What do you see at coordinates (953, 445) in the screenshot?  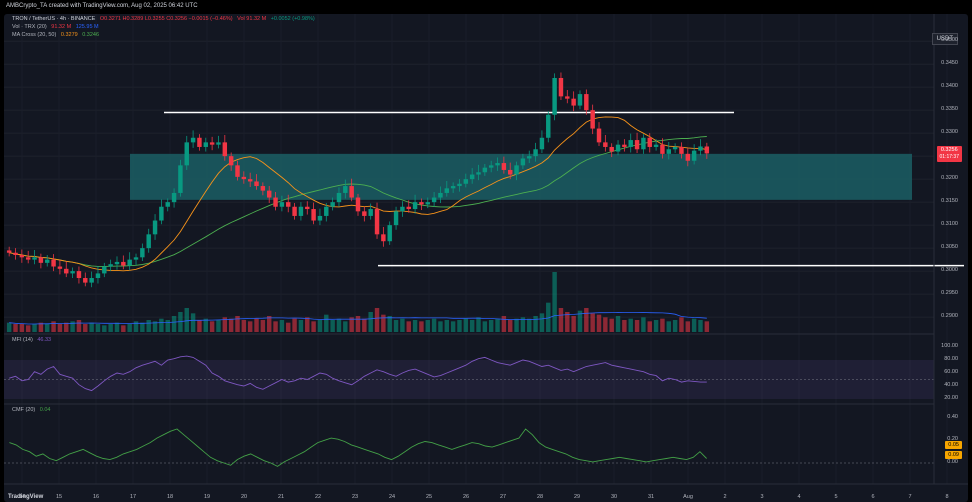 I see `cmf-badge-primary: 0.05` at bounding box center [953, 445].